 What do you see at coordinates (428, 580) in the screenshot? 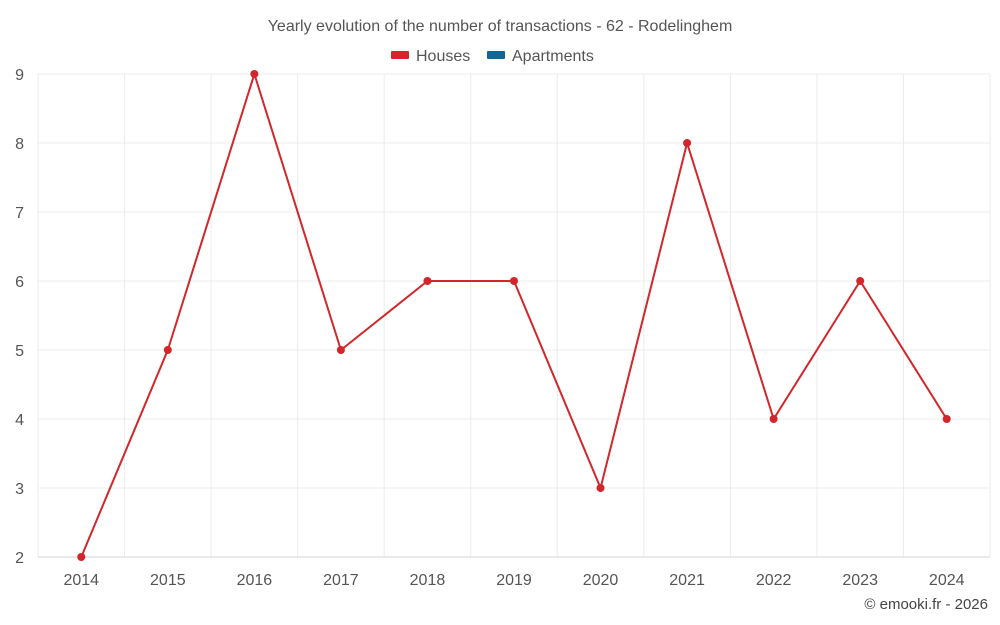
I see `x-tick-label: 2018` at bounding box center [428, 580].